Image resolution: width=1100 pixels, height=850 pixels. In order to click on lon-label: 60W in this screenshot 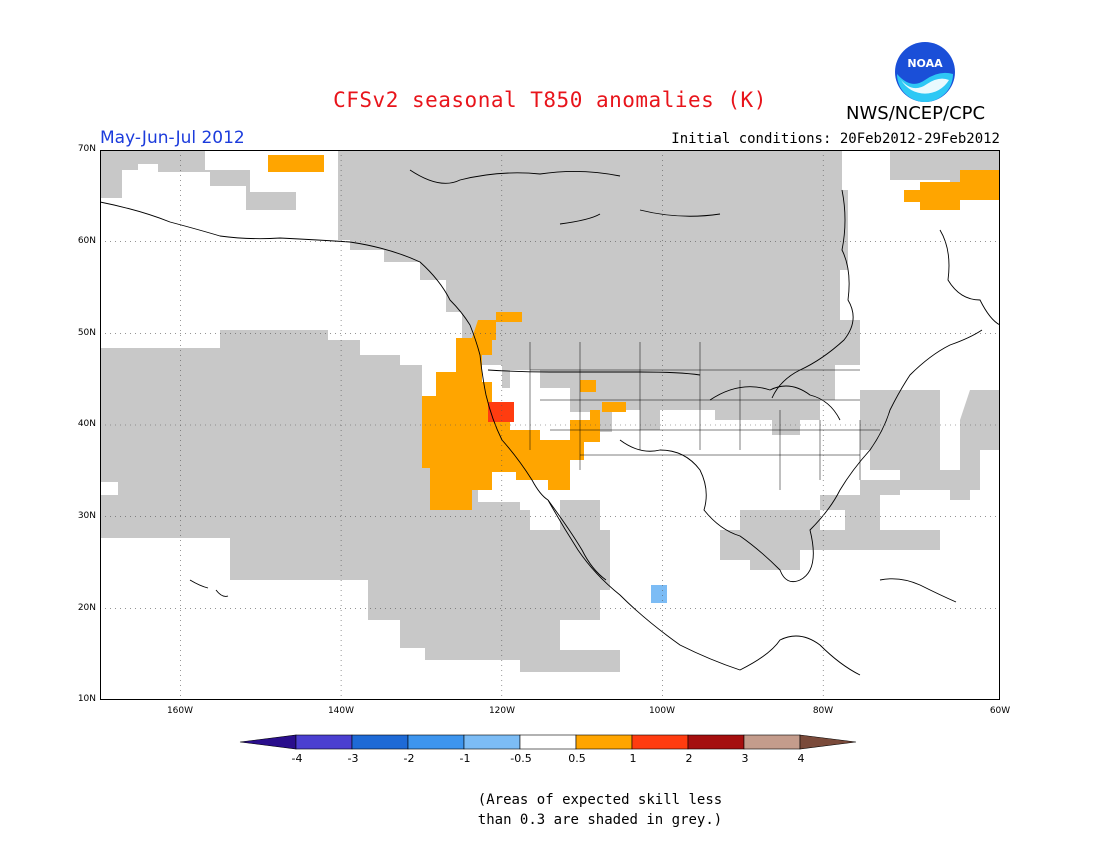, I will do `click(1000, 711)`.